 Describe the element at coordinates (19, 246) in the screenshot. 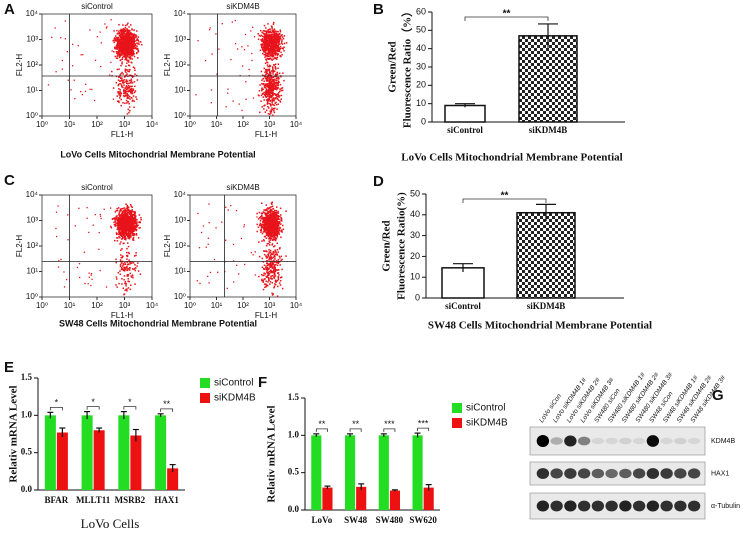

I see `y-axis-label: FL2-H` at that location.